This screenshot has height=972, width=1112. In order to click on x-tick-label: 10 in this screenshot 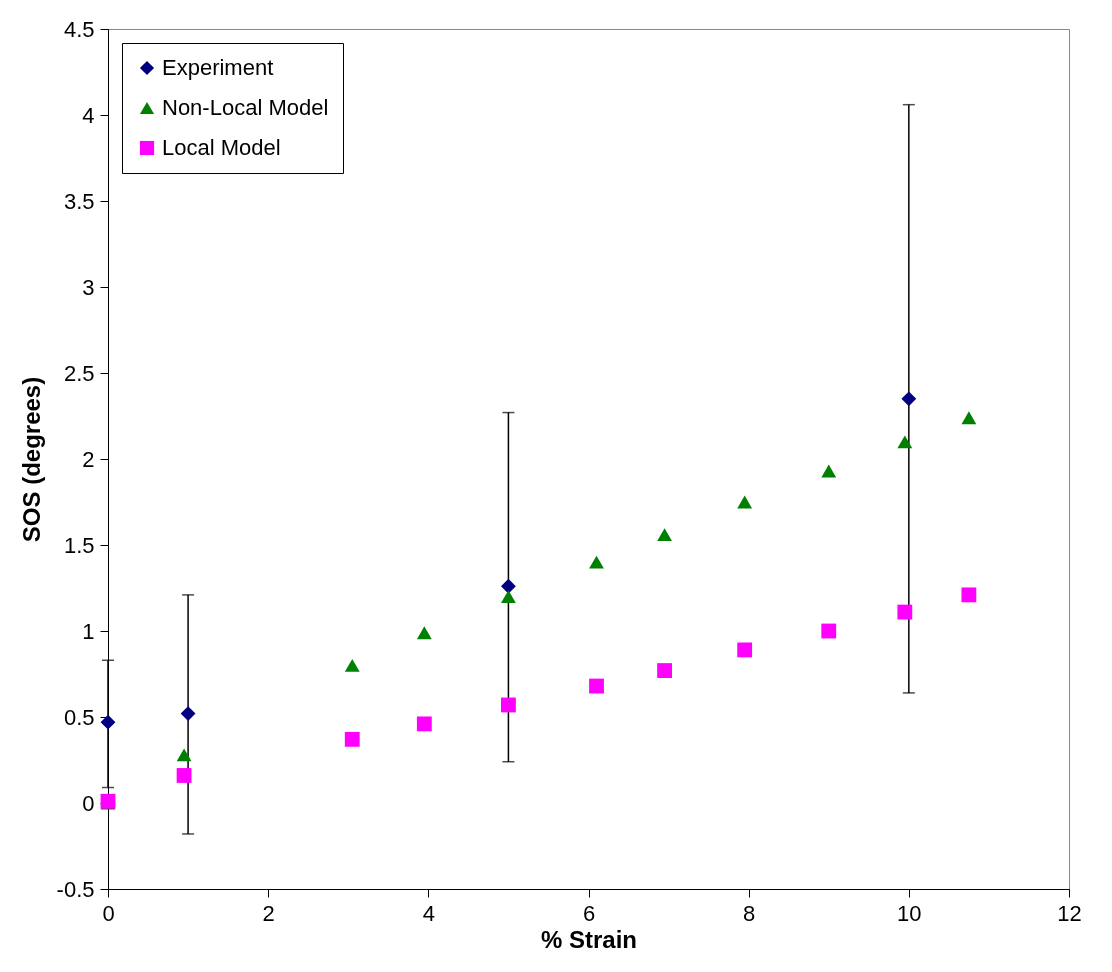, I will do `click(909, 913)`.